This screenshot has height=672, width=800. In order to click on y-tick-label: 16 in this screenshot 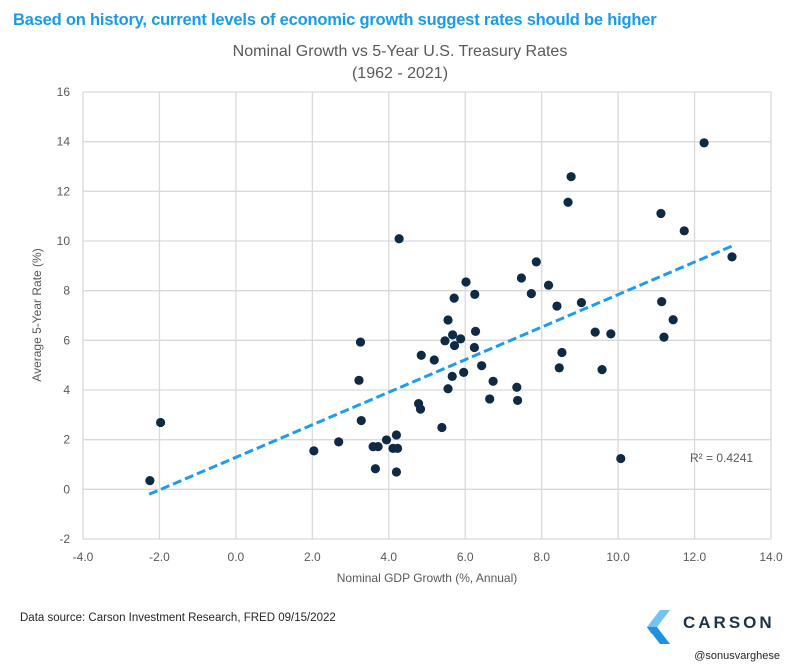, I will do `click(64, 92)`.